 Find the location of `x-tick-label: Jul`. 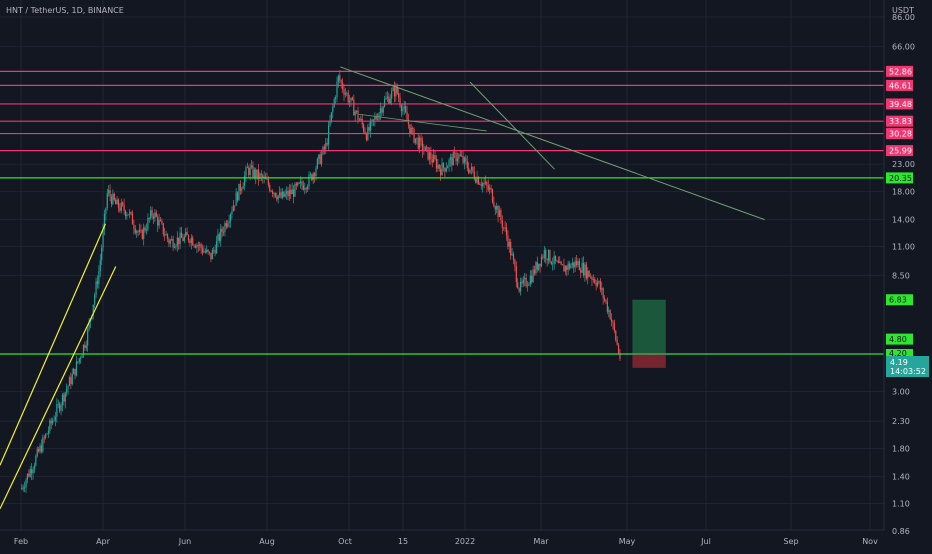

x-tick-label: Jul is located at coordinates (705, 541).